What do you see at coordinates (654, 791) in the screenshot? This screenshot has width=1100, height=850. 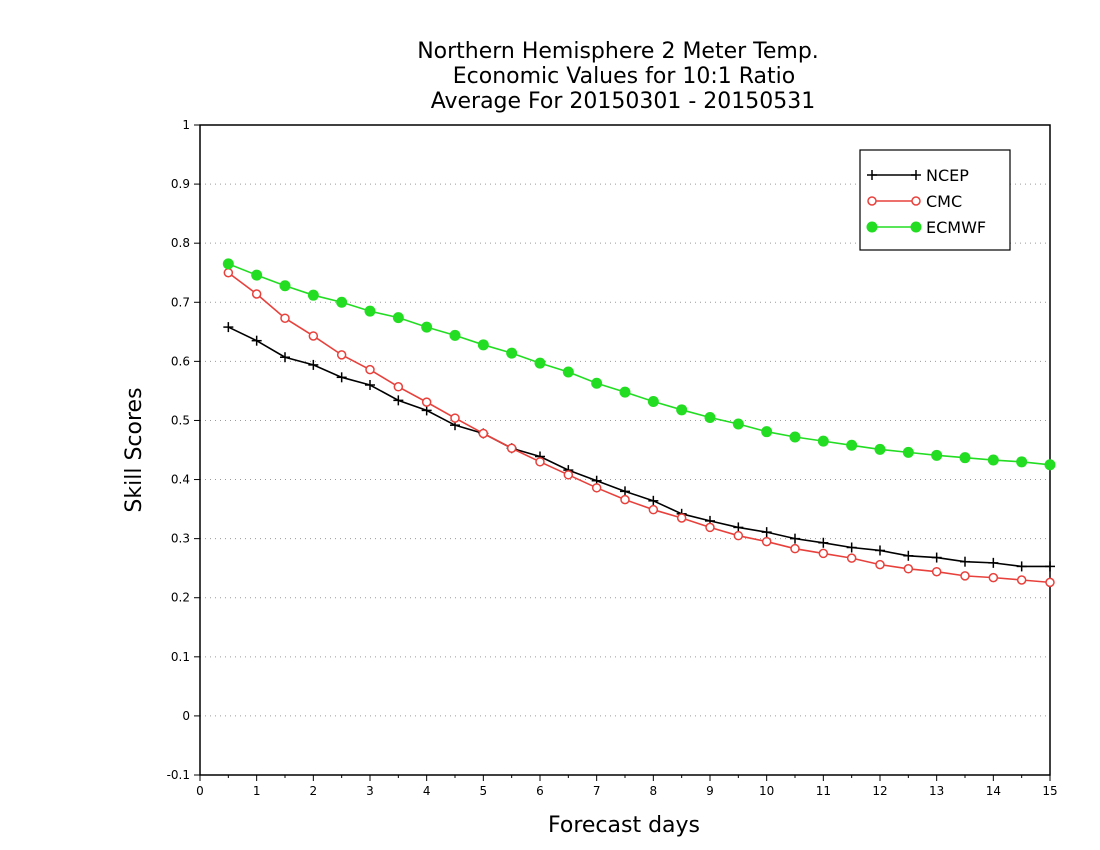 I see `x-tick-label: 8` at bounding box center [654, 791].